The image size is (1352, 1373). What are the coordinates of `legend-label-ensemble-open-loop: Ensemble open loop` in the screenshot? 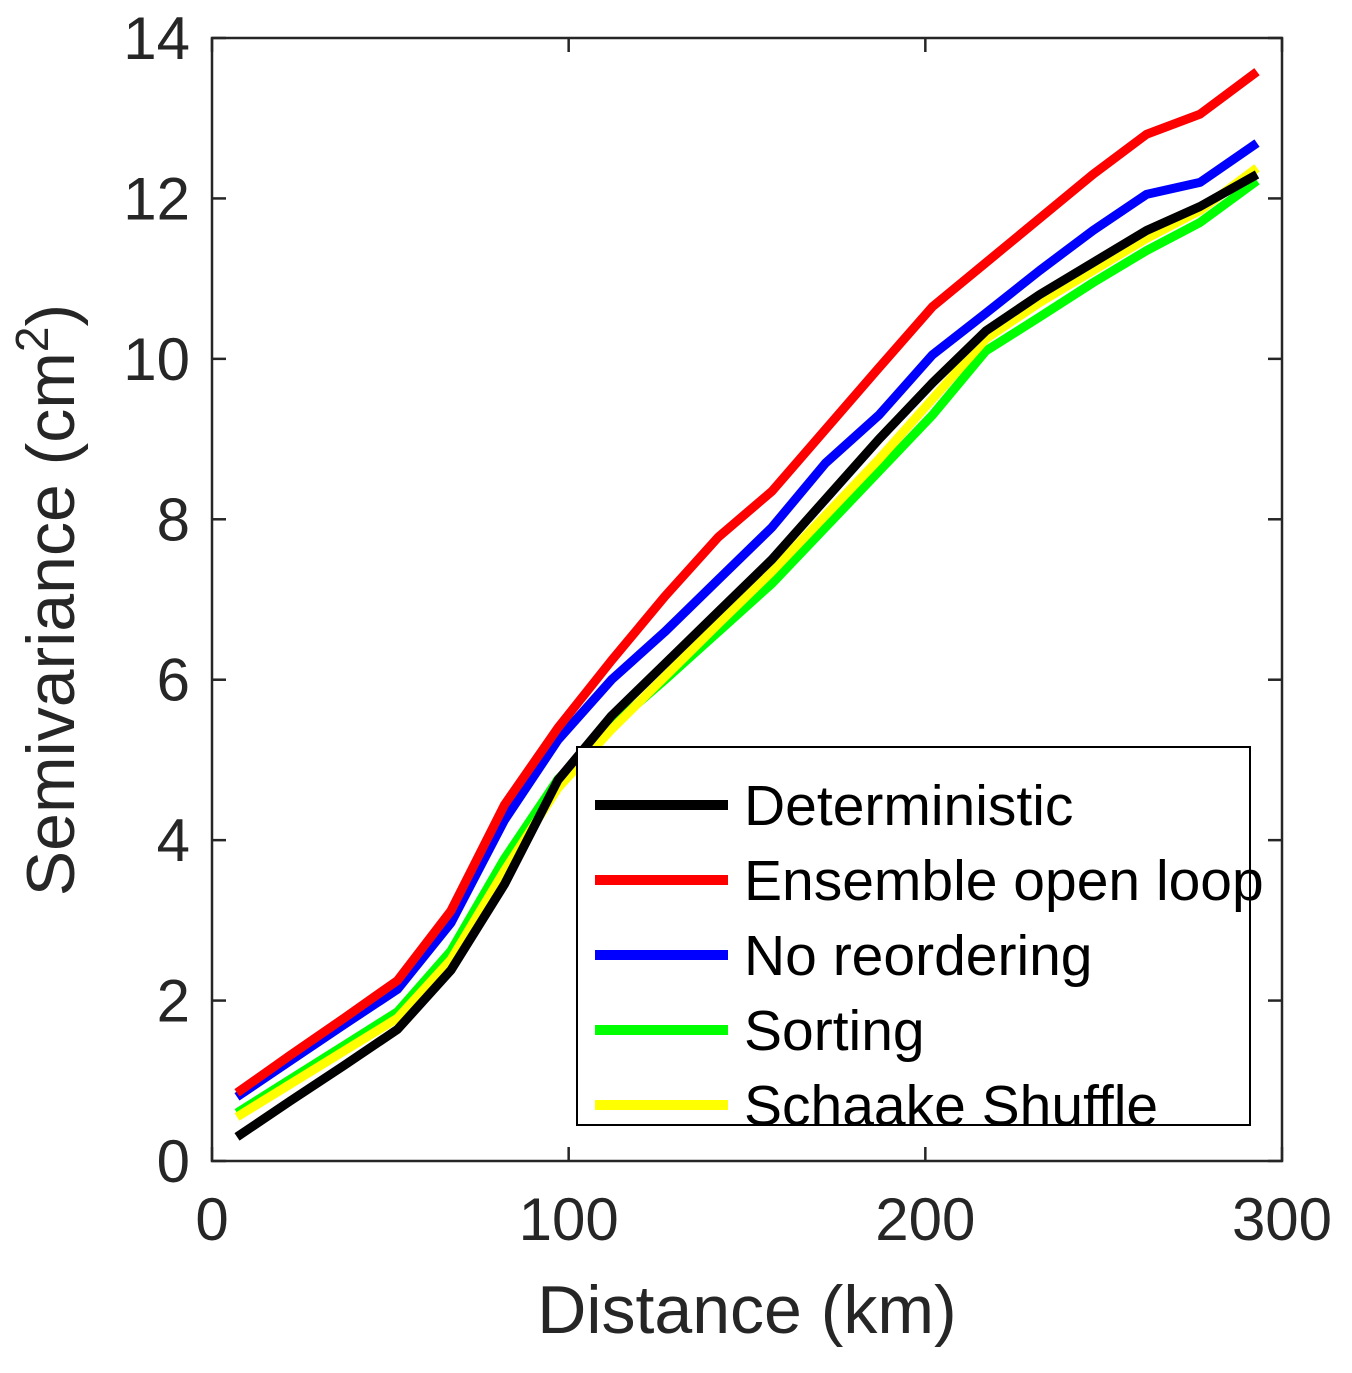 It's located at (1004, 881).